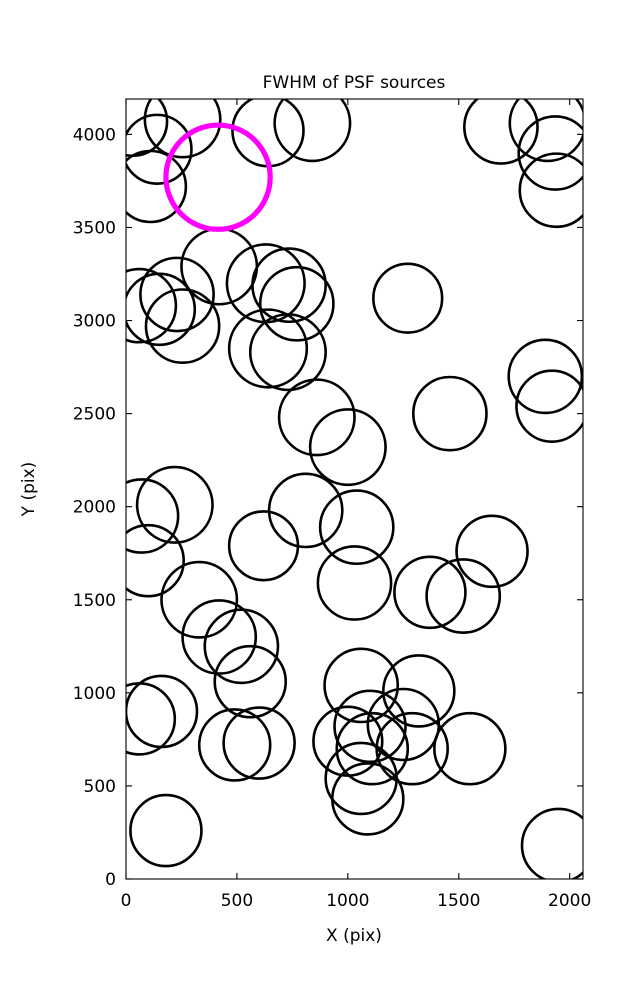 This screenshot has width=637, height=1000. Describe the element at coordinates (237, 901) in the screenshot. I see `x-tick-label: 500` at that location.